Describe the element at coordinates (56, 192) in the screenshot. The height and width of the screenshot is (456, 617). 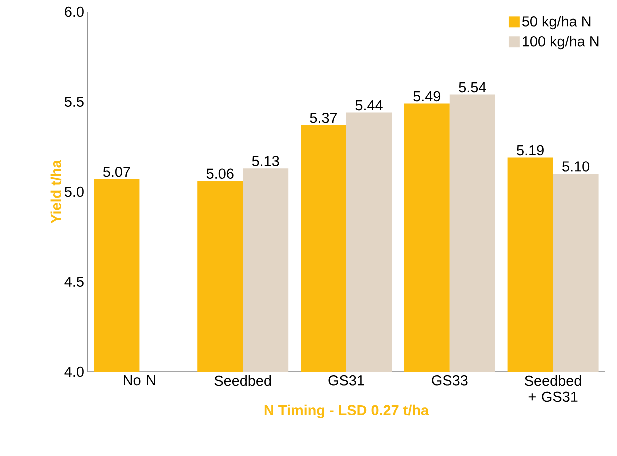
I see `y-axis-title: Yield t/ha` at that location.